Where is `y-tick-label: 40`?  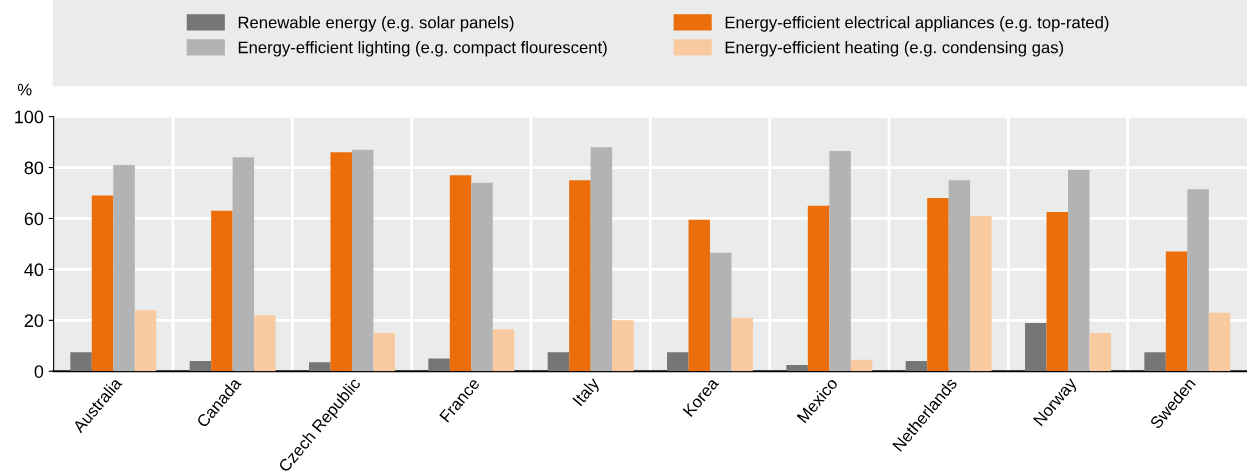
y-tick-label: 40 is located at coordinates (34, 270).